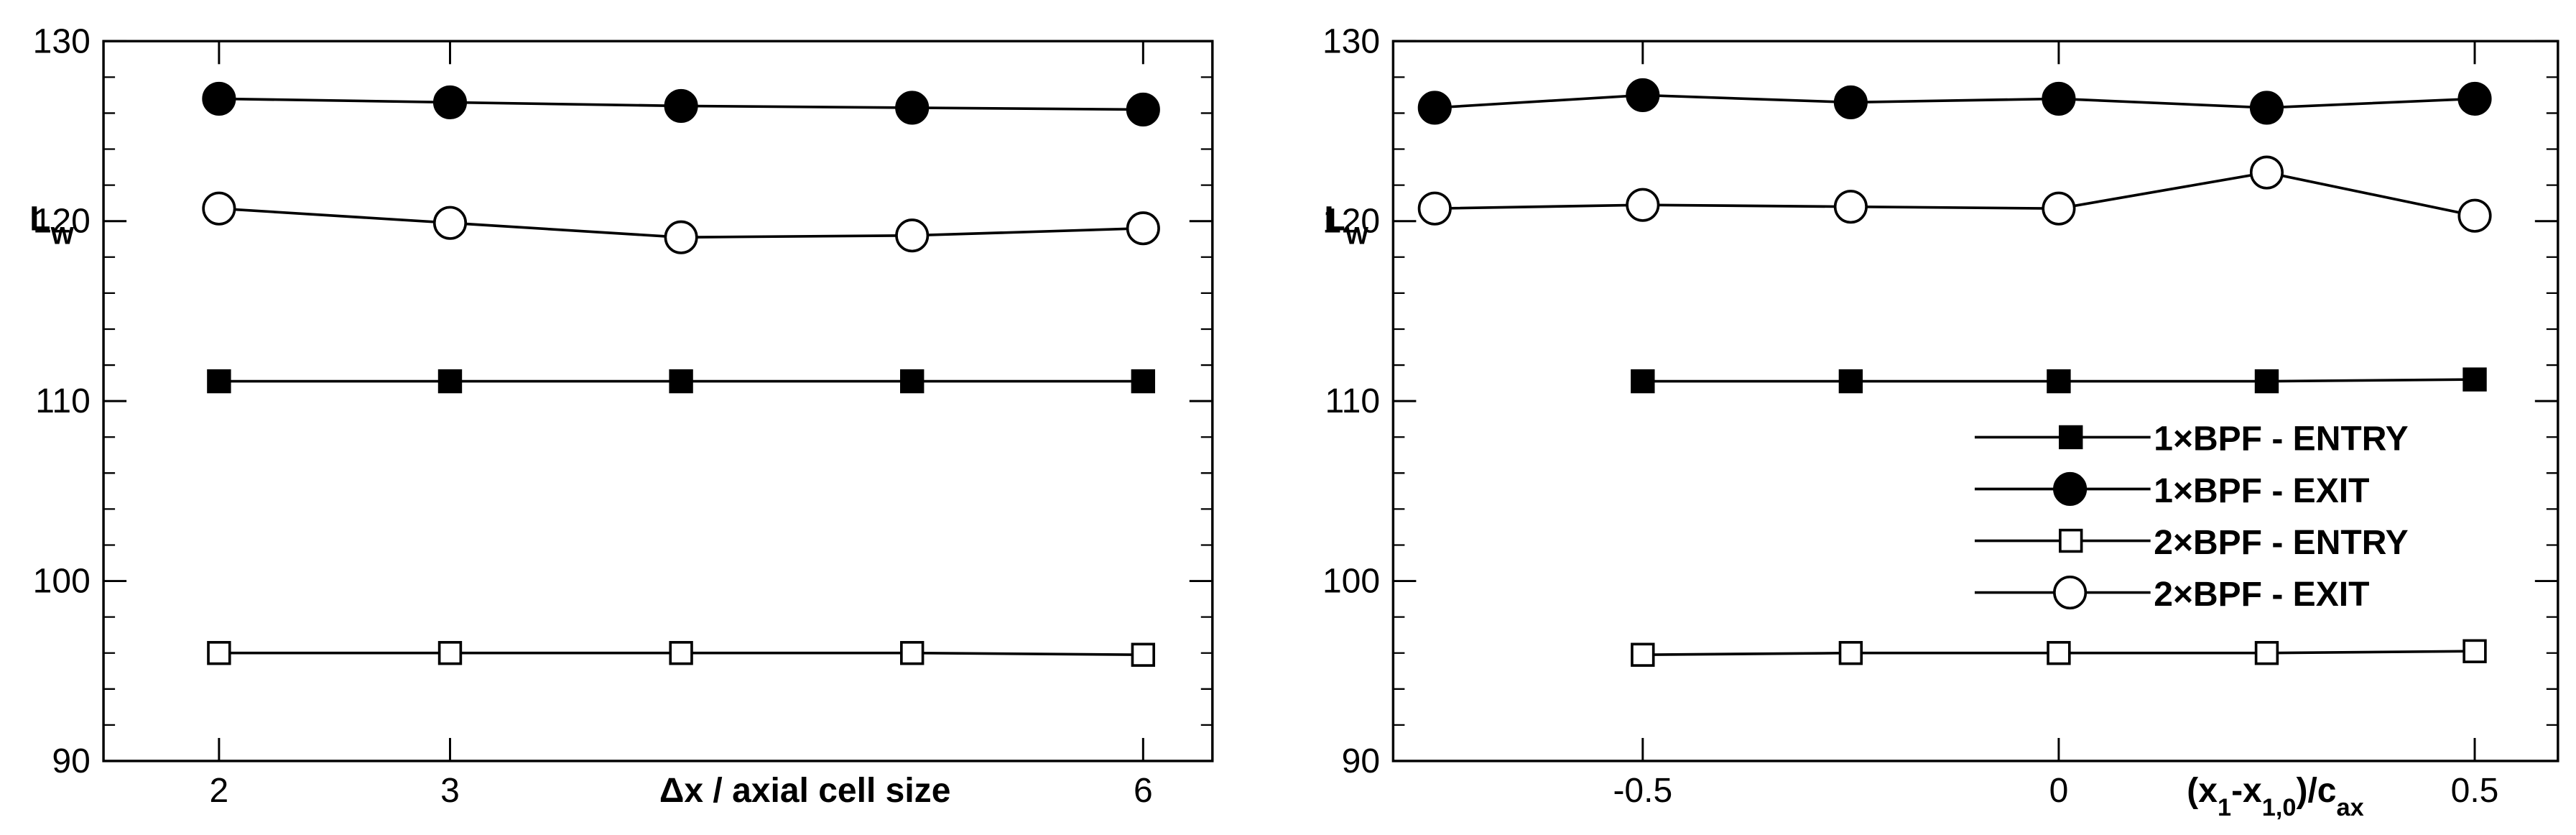 The width and height of the screenshot is (2576, 835). Describe the element at coordinates (2281, 543) in the screenshot. I see `legend-label: 2×BPF - ENTRY` at that location.